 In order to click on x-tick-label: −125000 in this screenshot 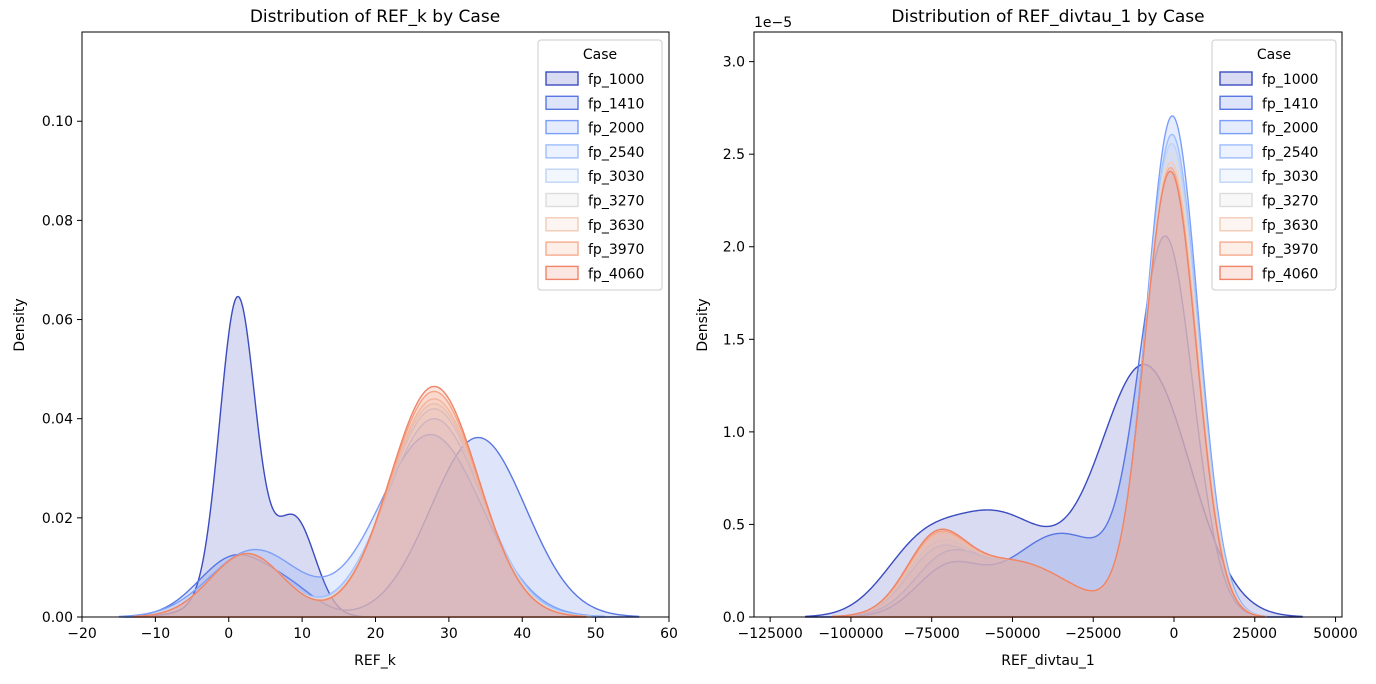, I will do `click(770, 634)`.